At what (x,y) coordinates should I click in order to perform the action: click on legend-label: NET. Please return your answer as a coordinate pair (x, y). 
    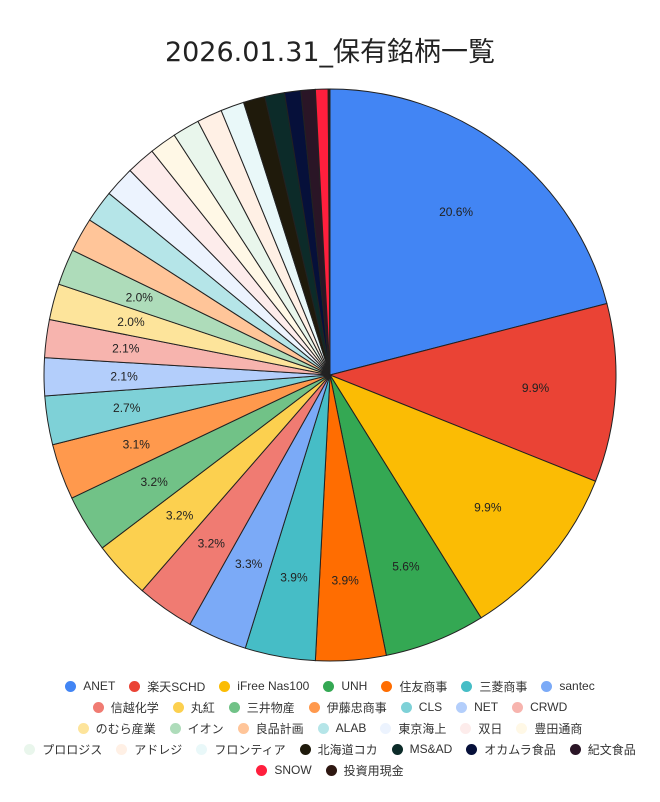
    Looking at the image, I should click on (486, 707).